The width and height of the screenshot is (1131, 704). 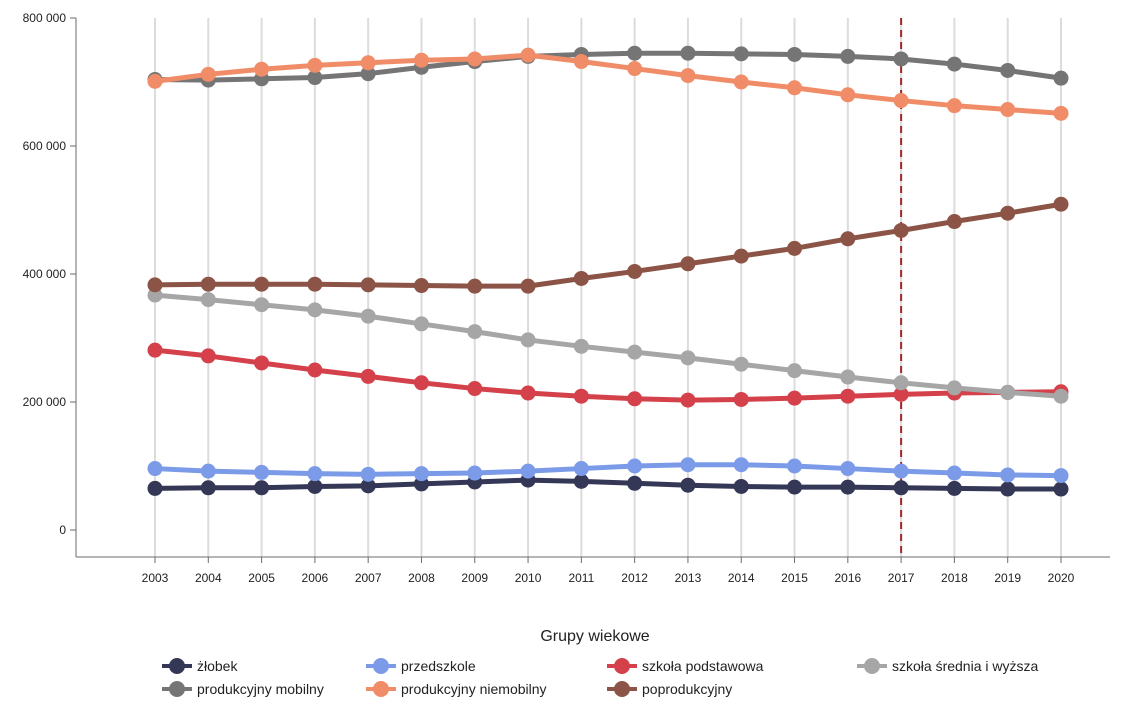 What do you see at coordinates (315, 578) in the screenshot?
I see `x-tick-label: 2006` at bounding box center [315, 578].